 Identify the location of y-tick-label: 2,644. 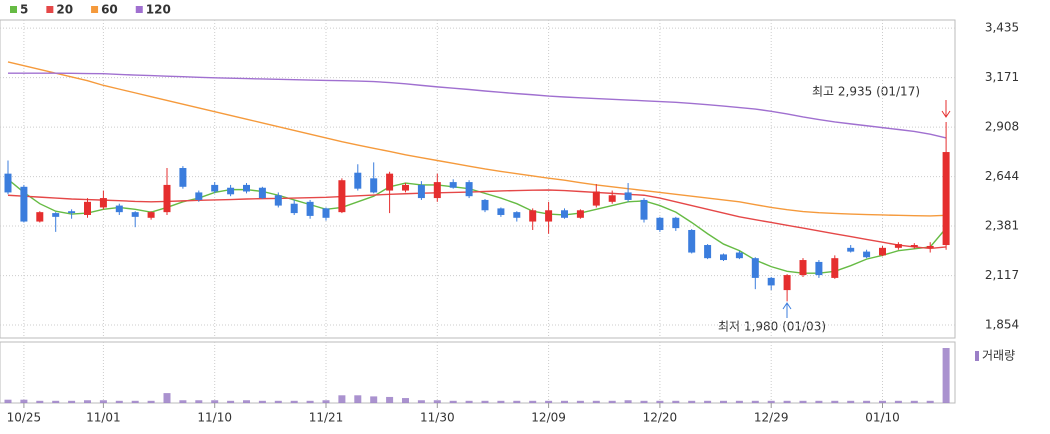
(1002, 176).